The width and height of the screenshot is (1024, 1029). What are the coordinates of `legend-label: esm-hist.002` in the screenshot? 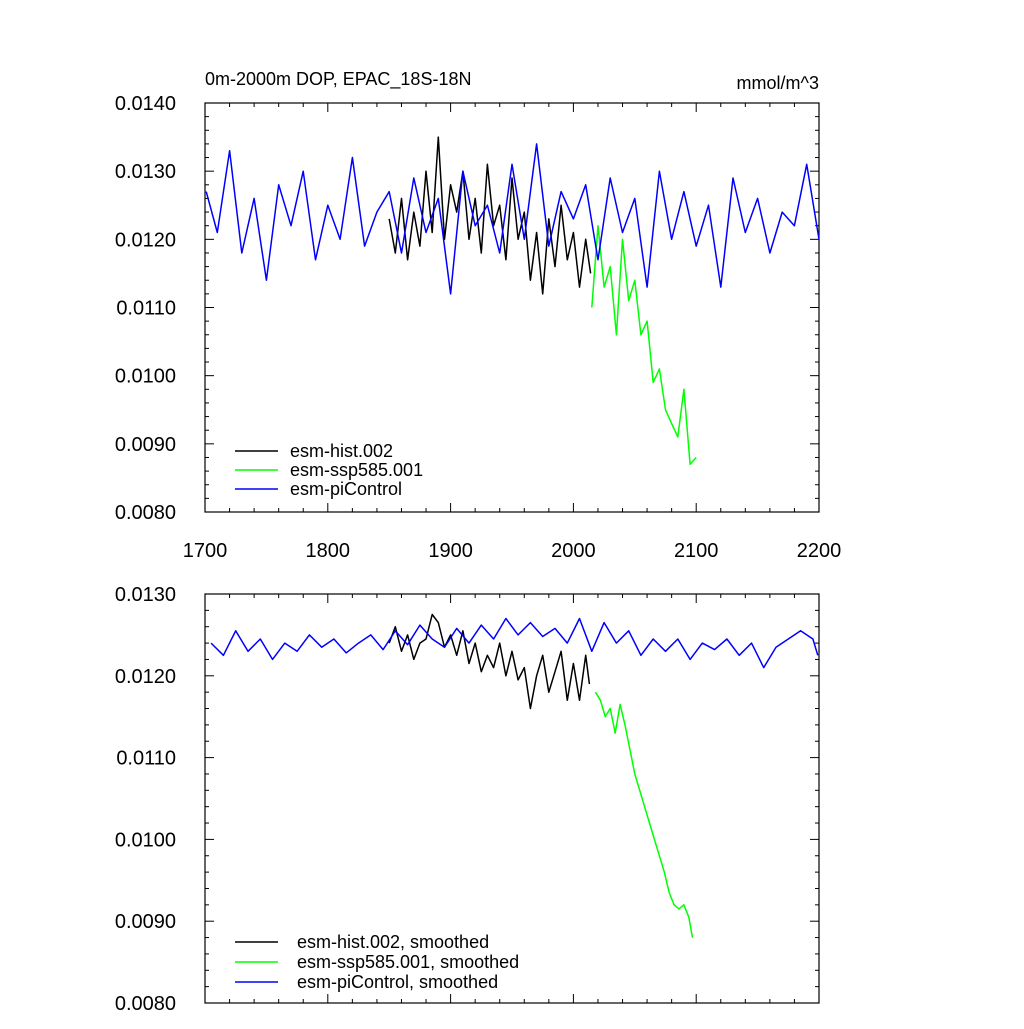 It's located at (341, 451).